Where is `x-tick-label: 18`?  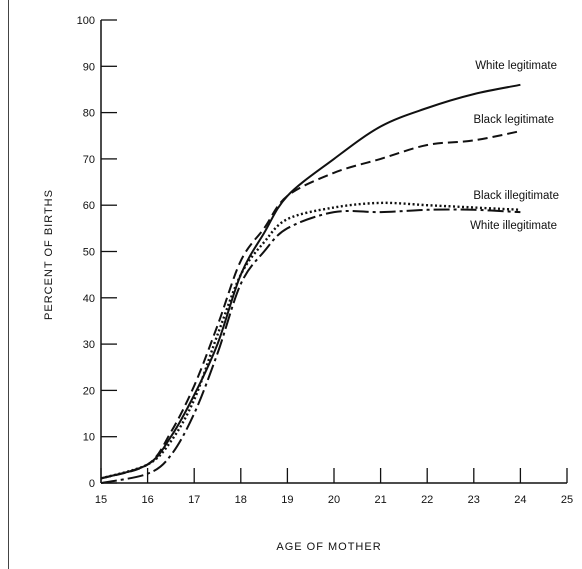 x-tick-label: 18 is located at coordinates (241, 500).